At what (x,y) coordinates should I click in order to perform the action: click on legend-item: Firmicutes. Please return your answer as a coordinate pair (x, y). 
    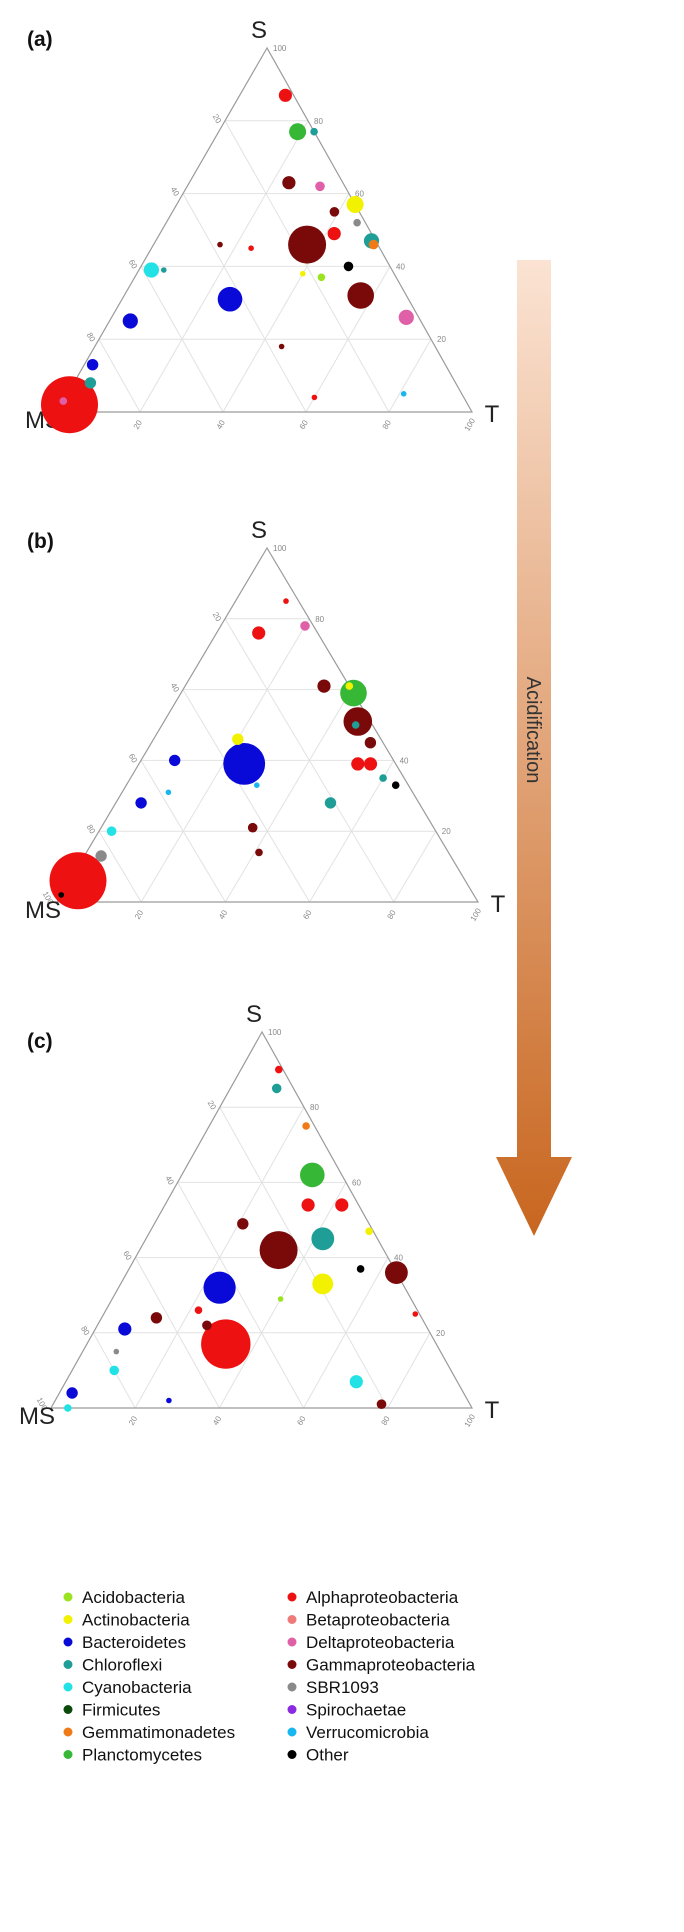
    Looking at the image, I should click on (111, 1710).